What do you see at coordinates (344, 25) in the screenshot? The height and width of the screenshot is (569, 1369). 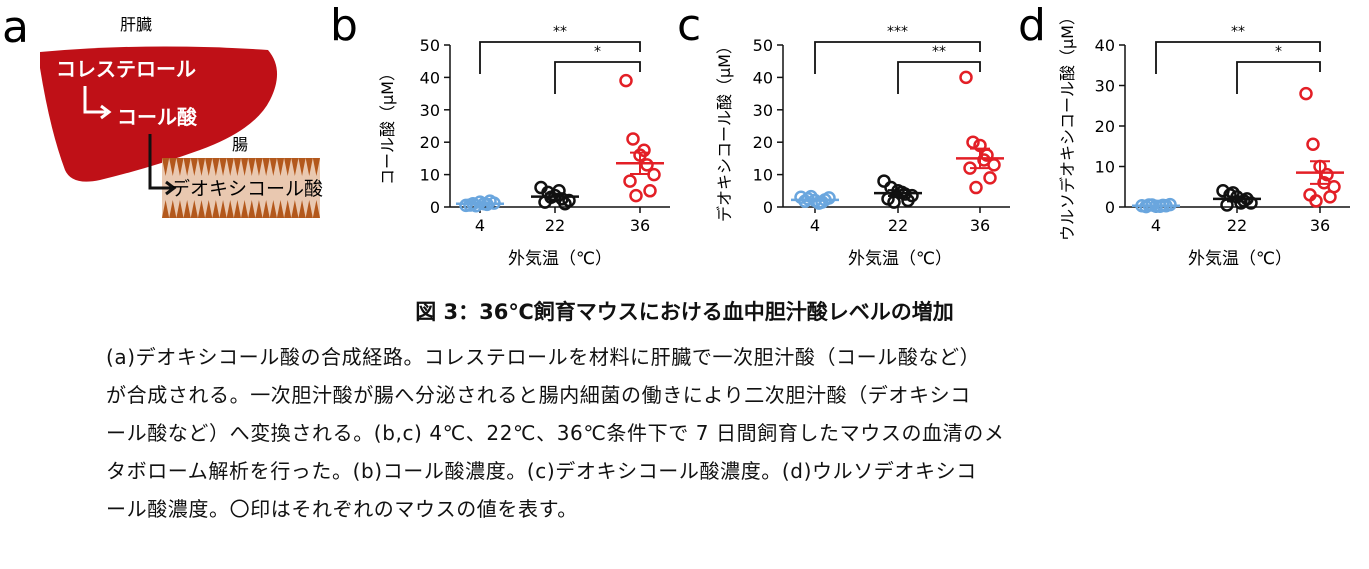 I see `panel-letter: b` at bounding box center [344, 25].